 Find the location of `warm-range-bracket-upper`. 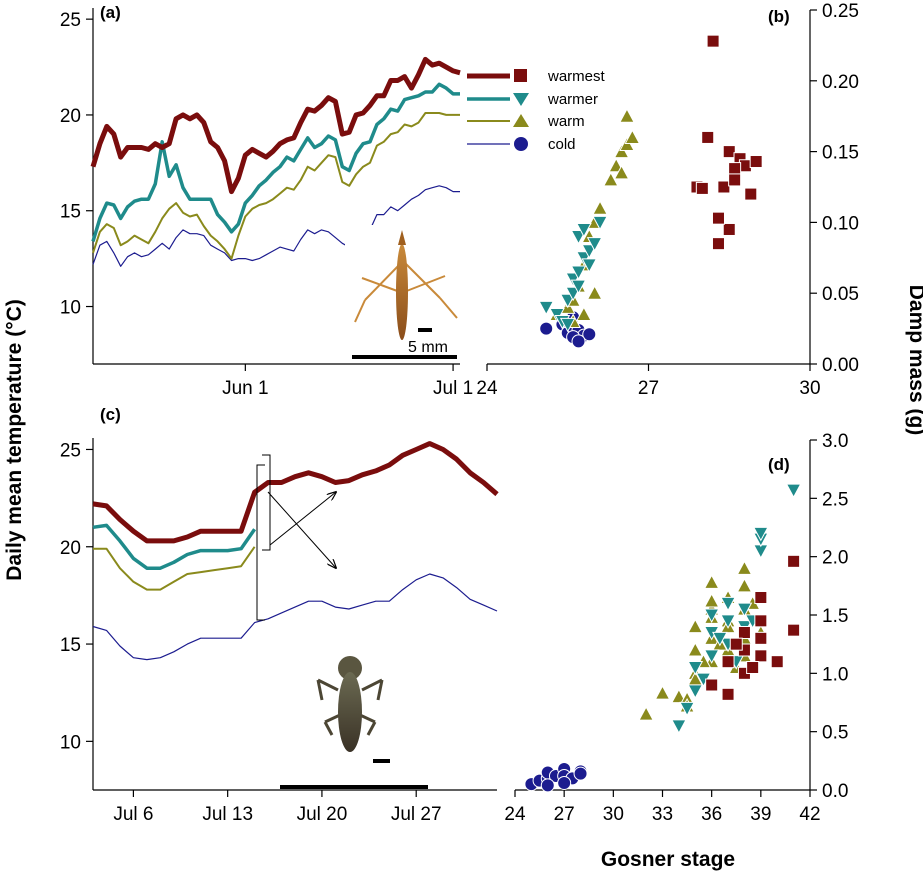

warm-range-bracket-upper is located at coordinates (266, 502).